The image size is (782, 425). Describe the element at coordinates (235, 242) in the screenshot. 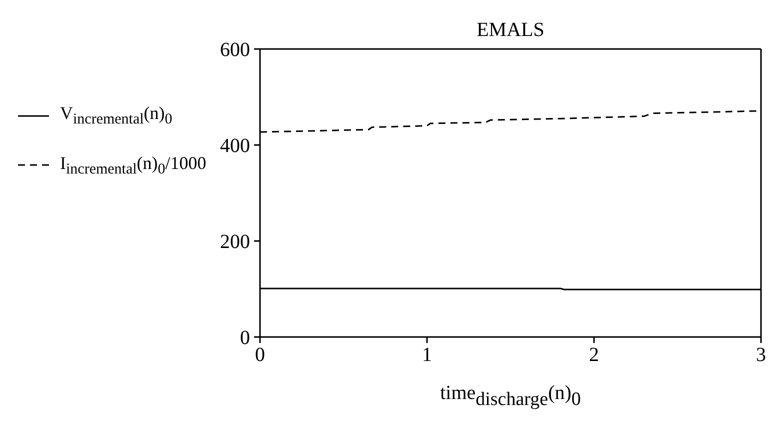

I see `y-tick-label: 200` at that location.